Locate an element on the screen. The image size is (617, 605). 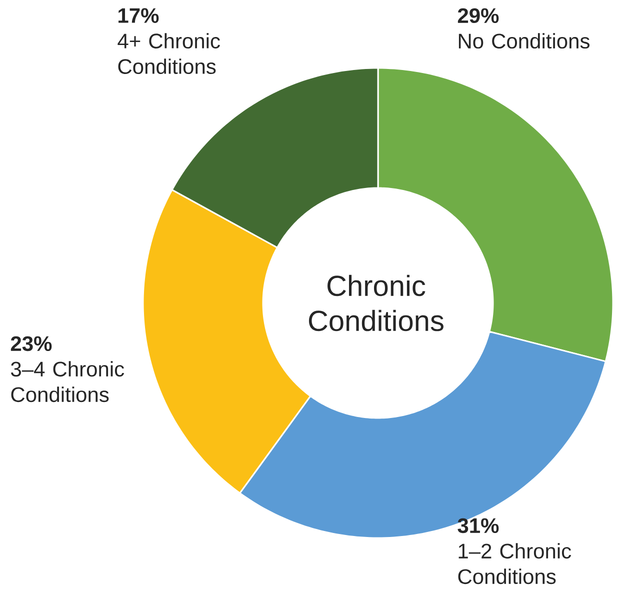
data-label: 17% is located at coordinates (138, 15).